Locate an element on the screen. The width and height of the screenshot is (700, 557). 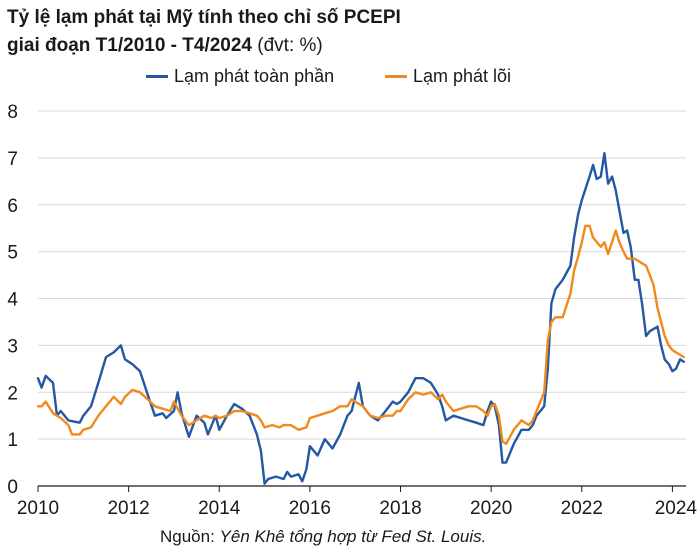
title-unit: (đvt: %) is located at coordinates (287, 45).